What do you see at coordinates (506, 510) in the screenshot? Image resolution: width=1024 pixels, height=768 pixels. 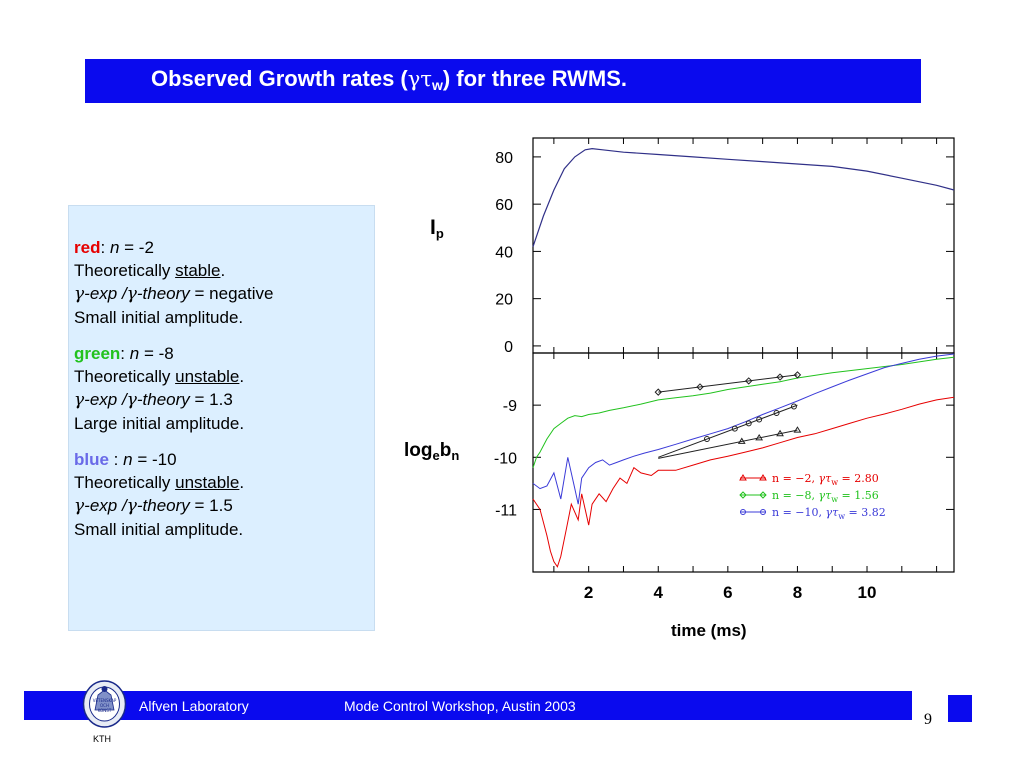 I see `logb-y-tick-label: -11` at bounding box center [506, 510].